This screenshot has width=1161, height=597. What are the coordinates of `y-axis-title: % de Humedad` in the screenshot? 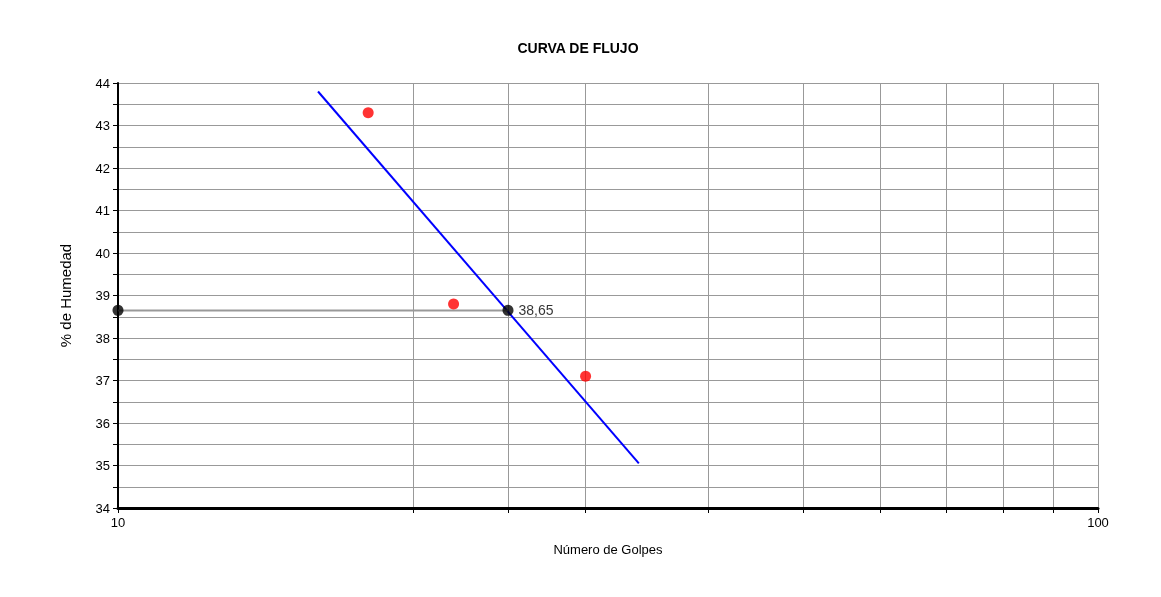 It's located at (65, 295).